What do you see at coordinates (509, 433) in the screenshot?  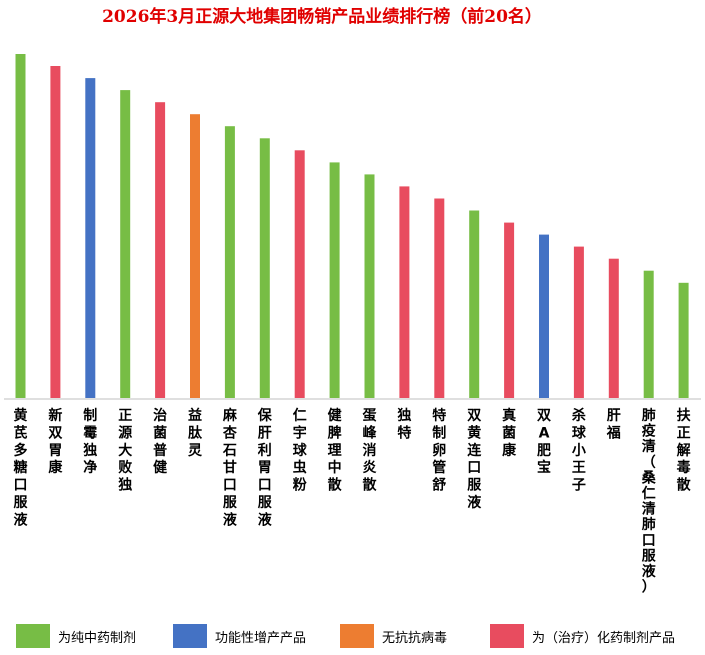 I see `category-label-15: 真菌康` at bounding box center [509, 433].